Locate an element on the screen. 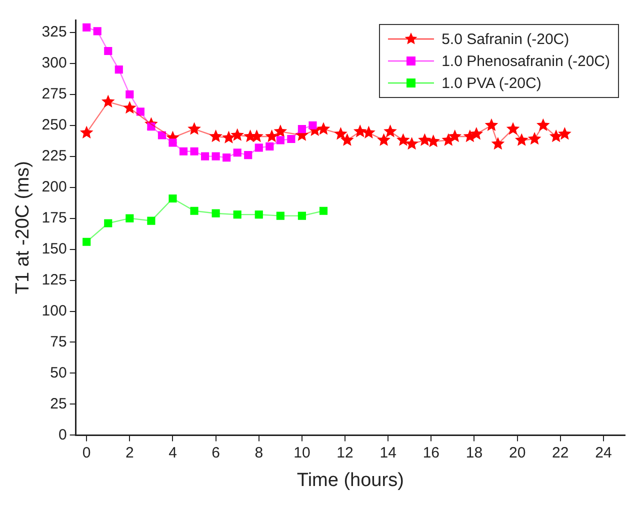 The width and height of the screenshot is (641, 506). y-tick-label: 0 is located at coordinates (62, 435).